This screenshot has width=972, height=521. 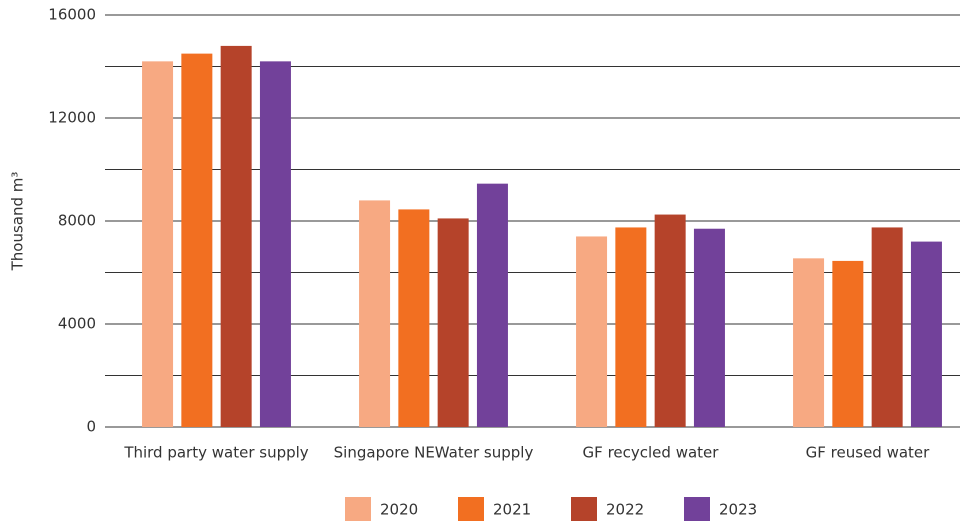 What do you see at coordinates (868, 453) in the screenshot?
I see `x-tick-label: GF reused water` at bounding box center [868, 453].